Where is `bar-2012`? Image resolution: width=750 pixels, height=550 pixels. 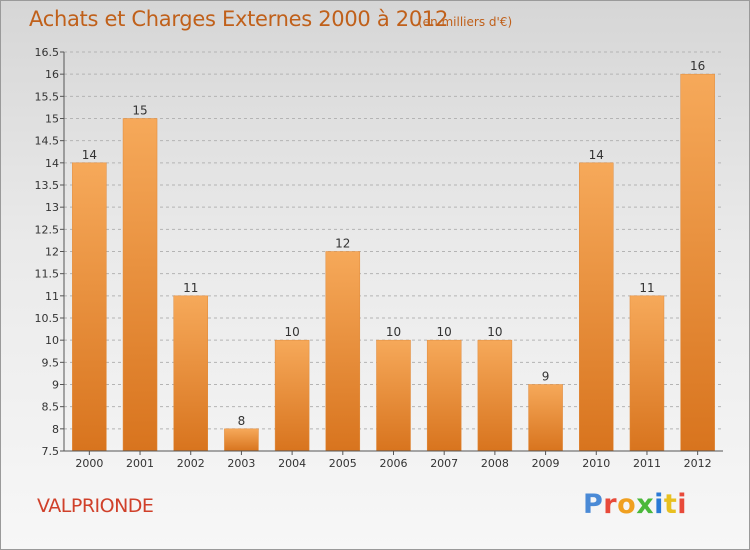 bar-2012 is located at coordinates (697, 262).